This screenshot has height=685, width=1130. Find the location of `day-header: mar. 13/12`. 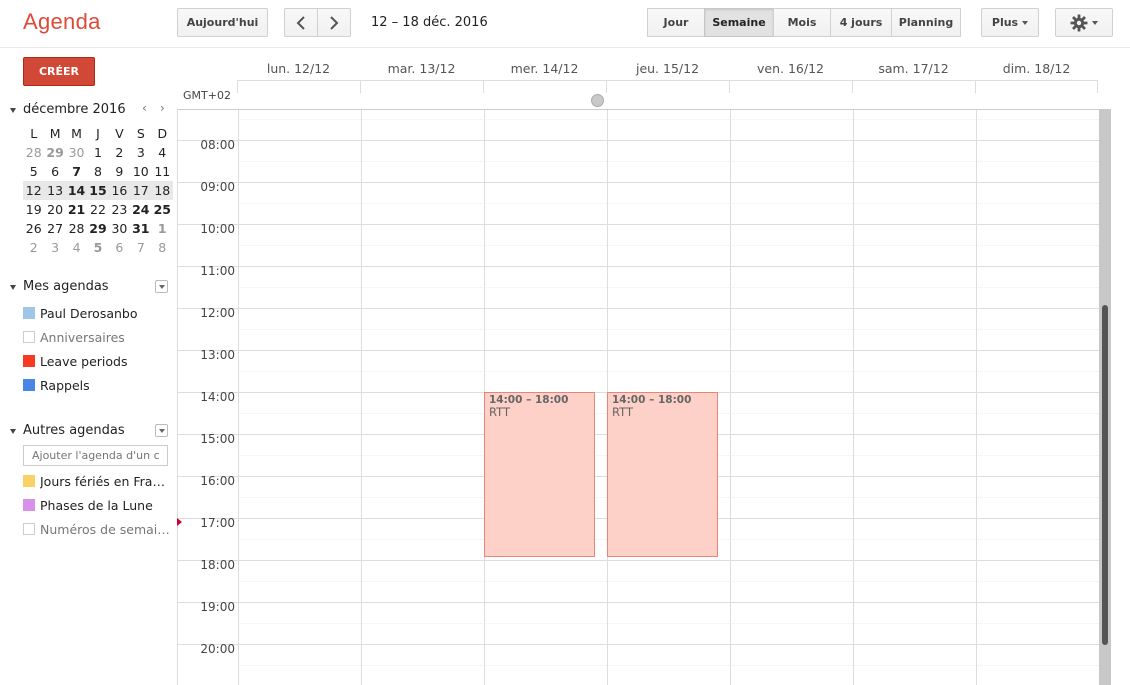

day-header: mar. 13/12 is located at coordinates (421, 68).